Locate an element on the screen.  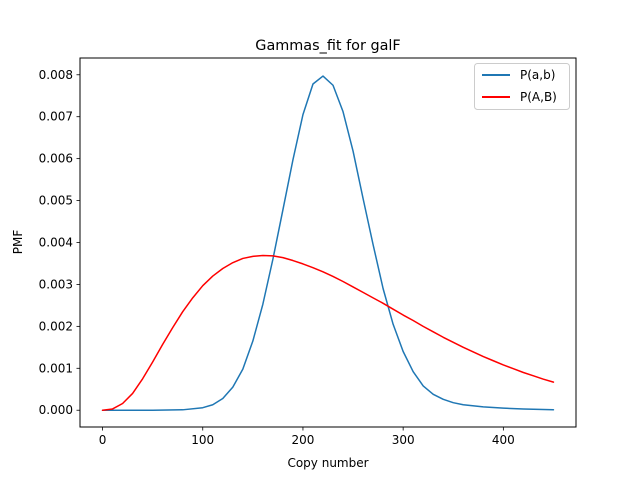
legend-label-p-a-b: P(a,b) is located at coordinates (537, 75).